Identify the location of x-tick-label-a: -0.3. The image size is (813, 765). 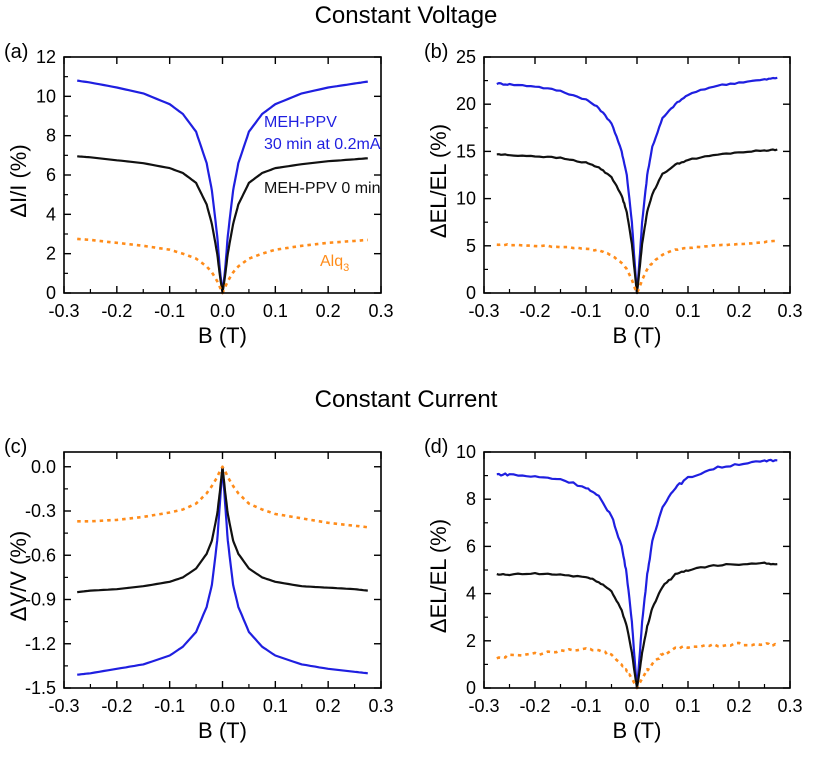
(63, 311).